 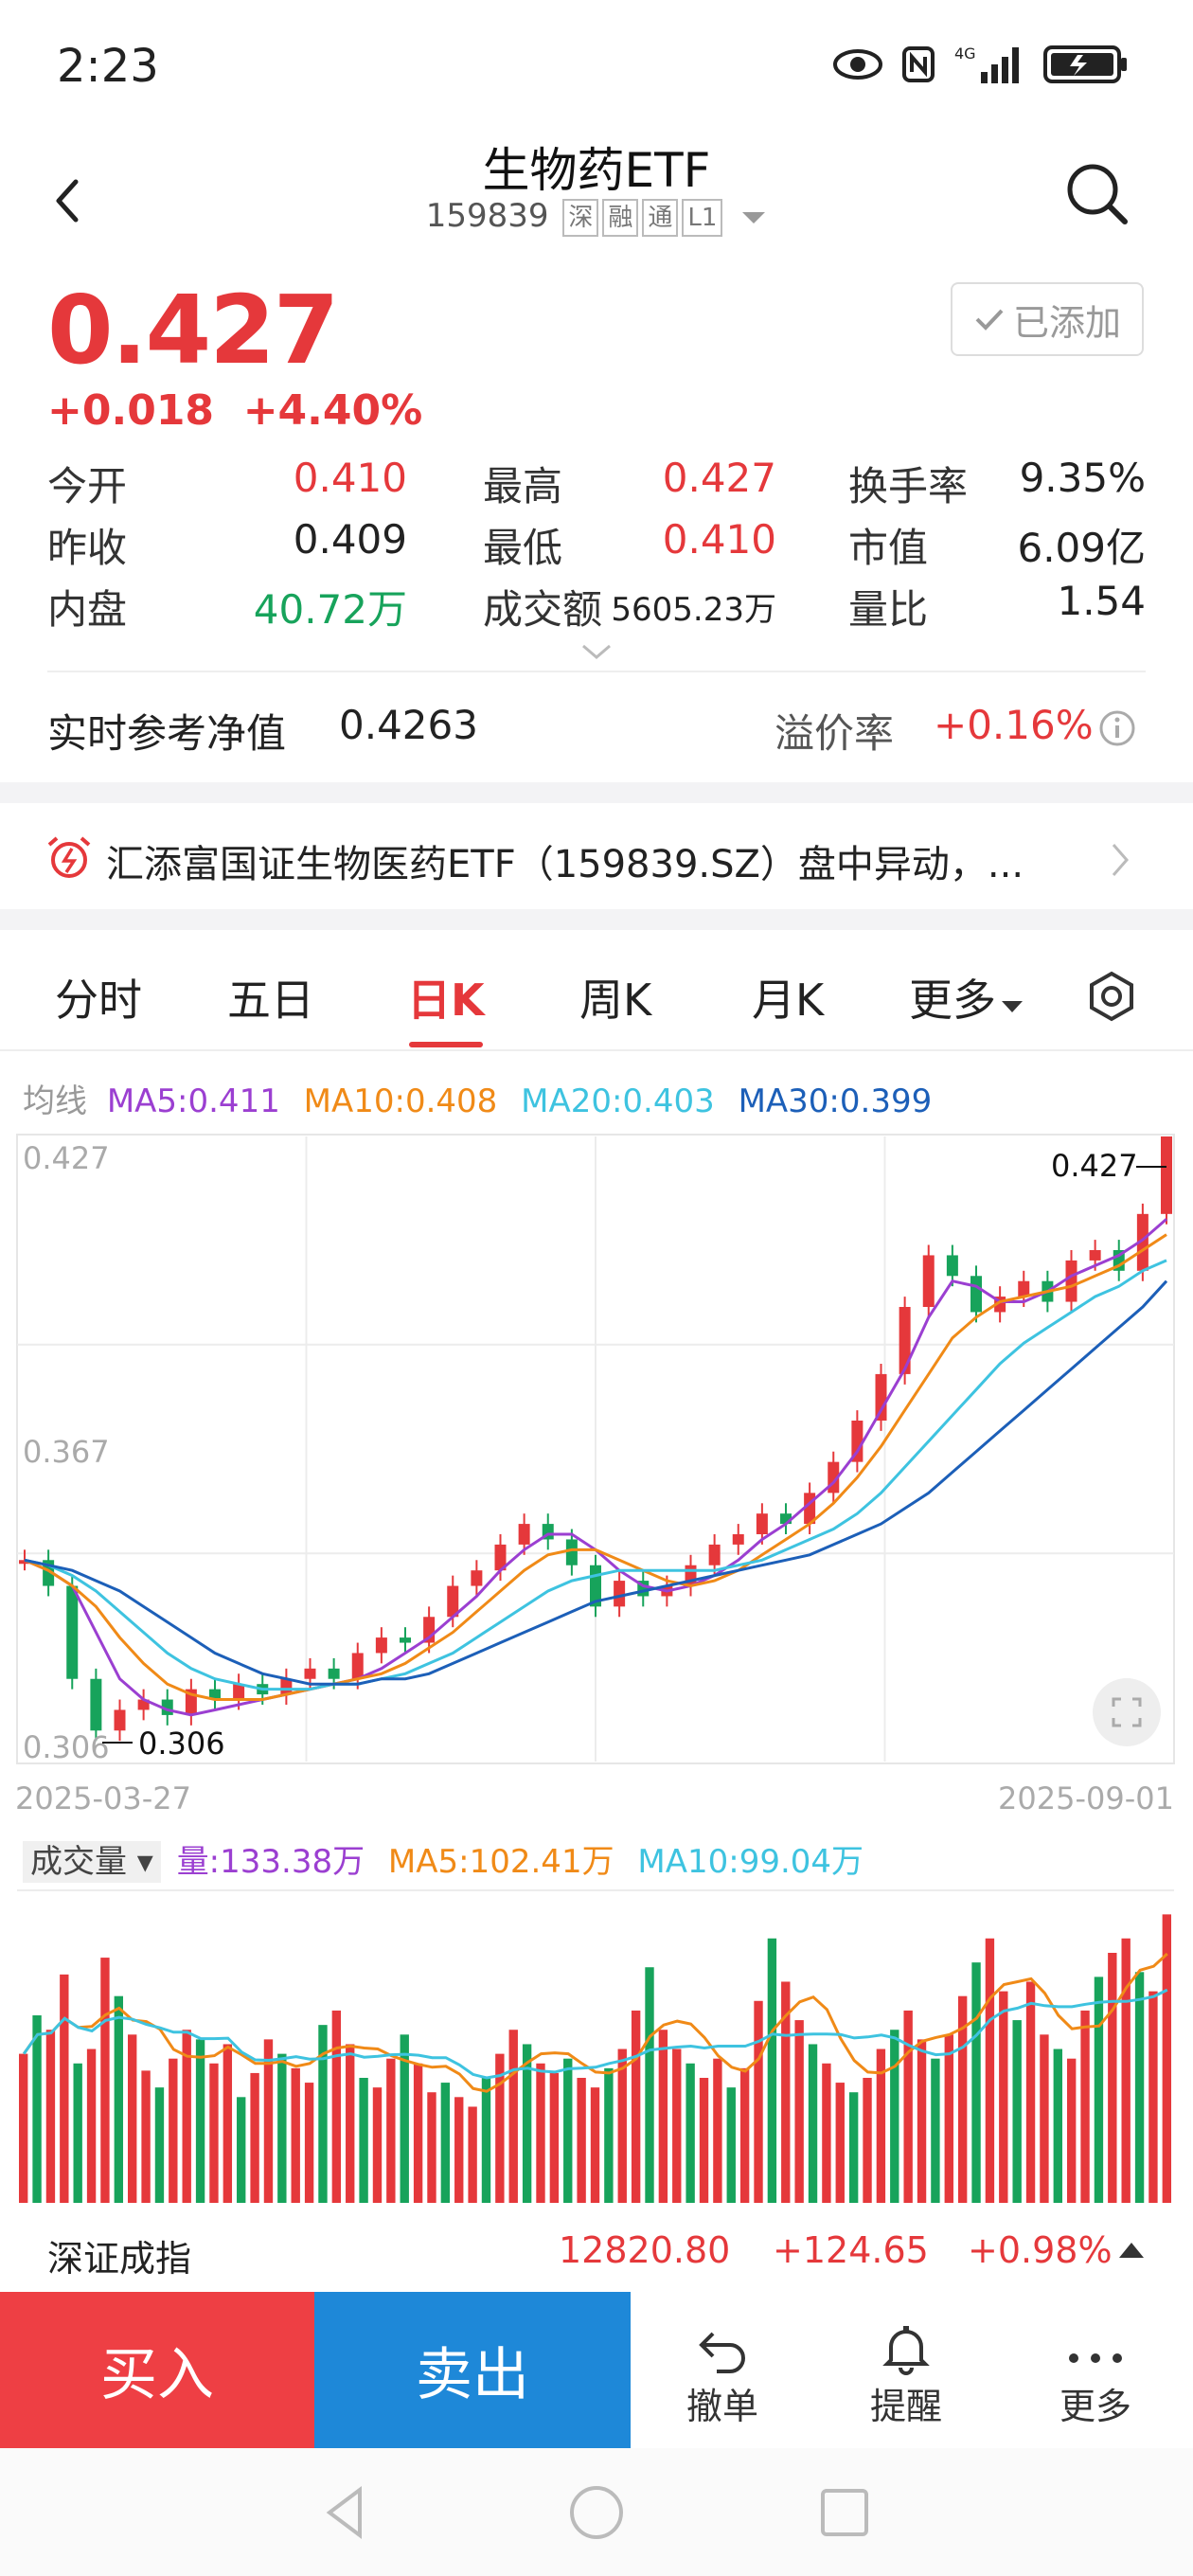 I want to click on system-back-icon, so click(x=345, y=2512).